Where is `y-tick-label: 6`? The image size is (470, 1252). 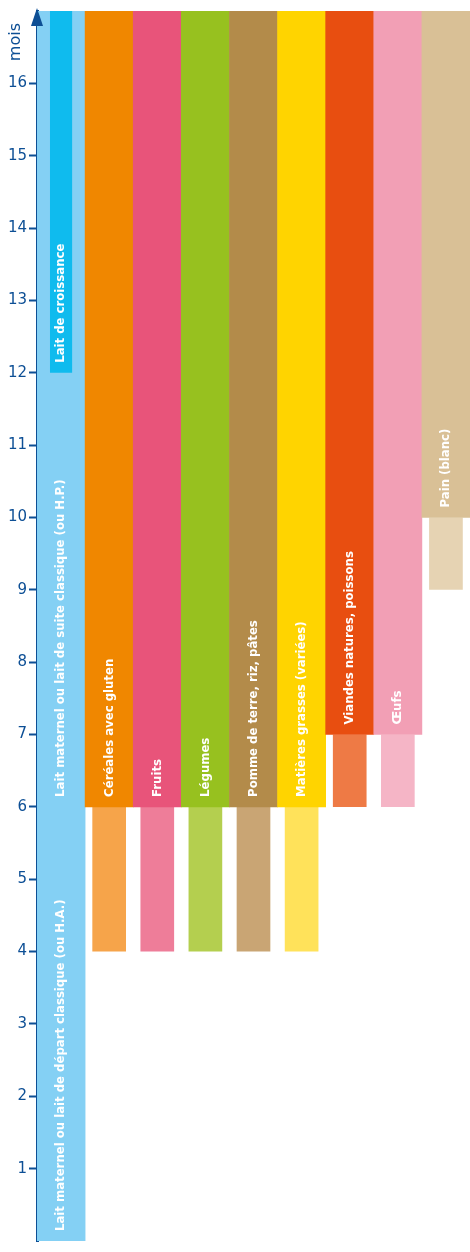
y-tick-label: 6 is located at coordinates (22, 805).